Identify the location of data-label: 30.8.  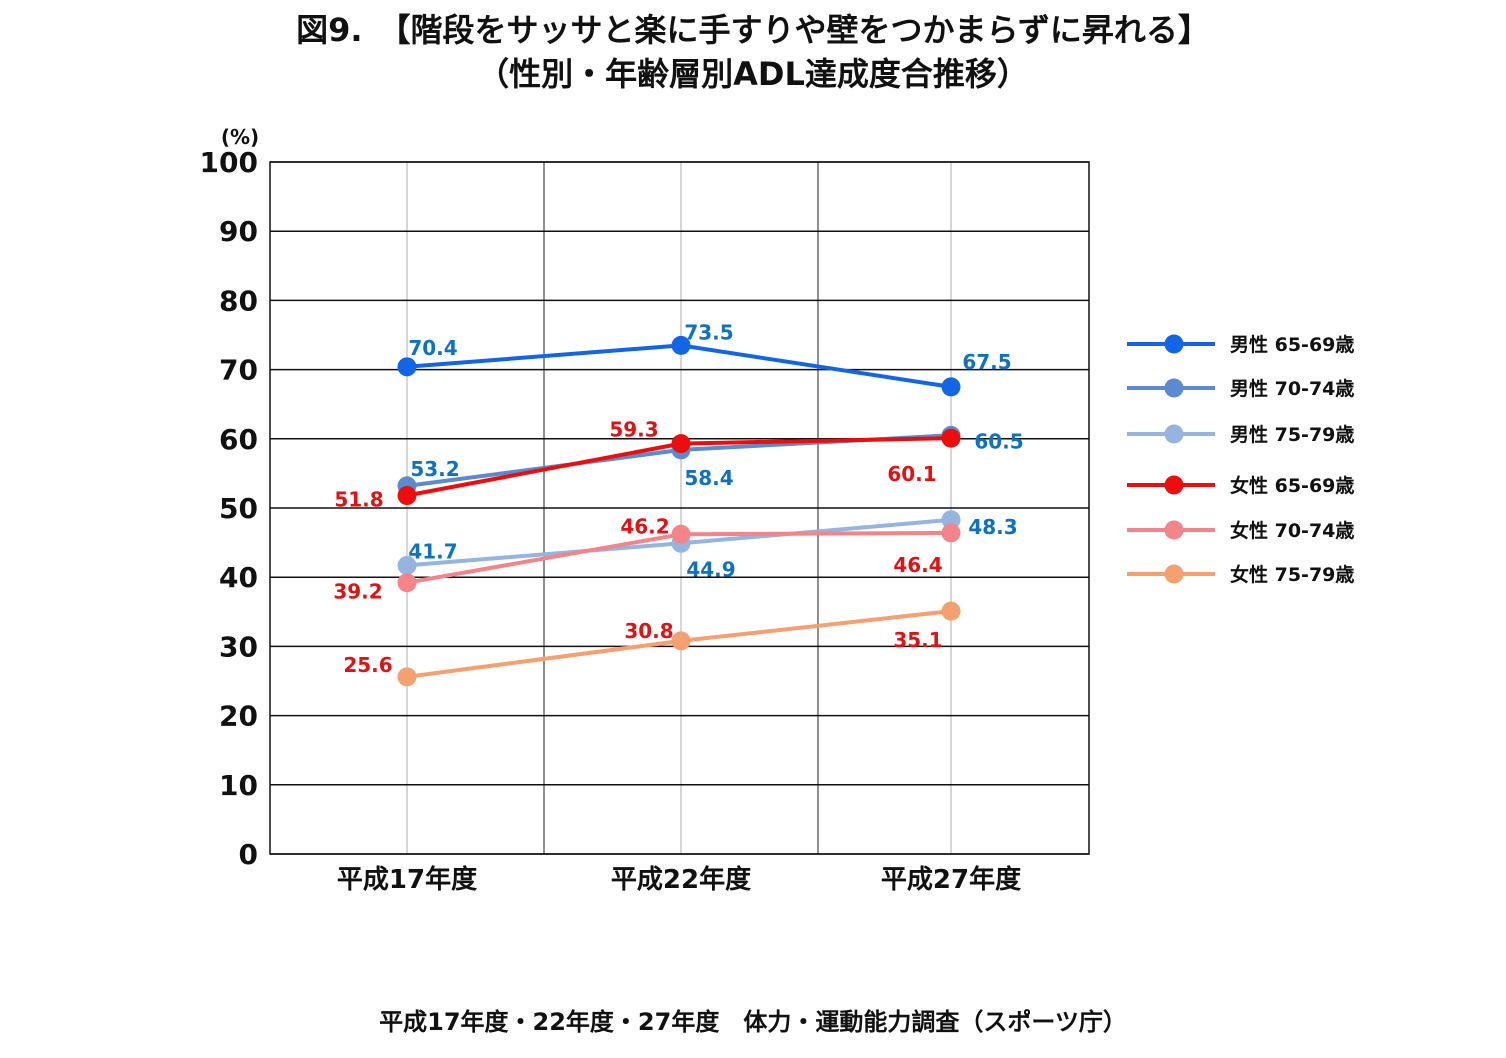
(648, 631).